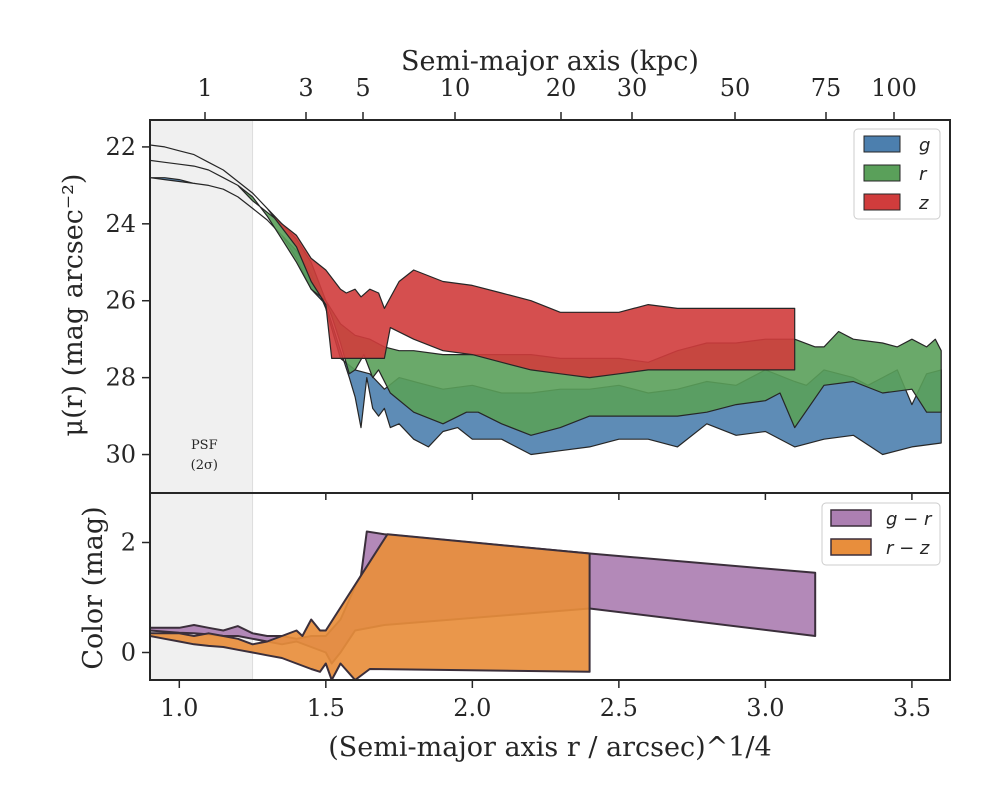  What do you see at coordinates (120, 301) in the screenshot?
I see `top-y-tick-label: 26` at bounding box center [120, 301].